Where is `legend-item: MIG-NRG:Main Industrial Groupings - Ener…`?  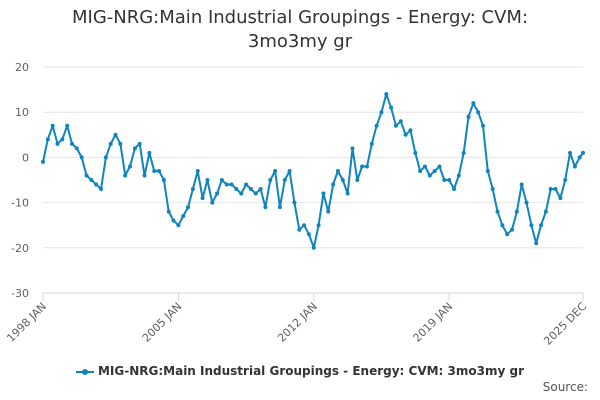 legend-item: MIG-NRG:Main Industrial Groupings - Ener… is located at coordinates (300, 371).